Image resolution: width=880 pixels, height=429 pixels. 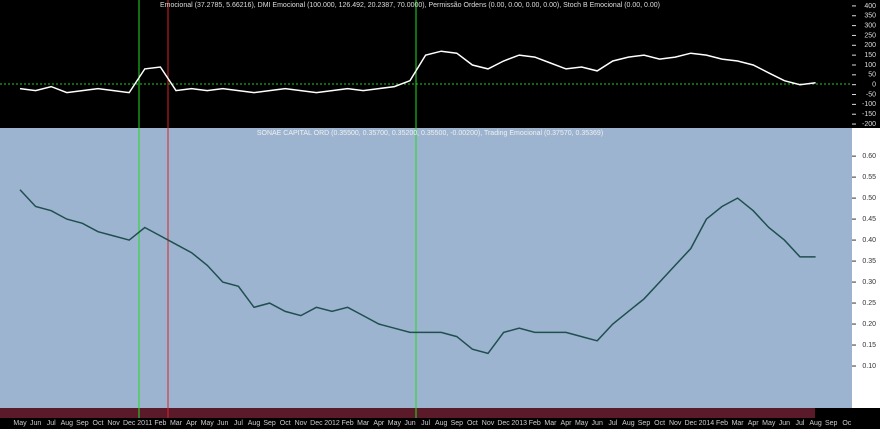 What do you see at coordinates (866, 268) in the screenshot?
I see `price-axis-bg` at bounding box center [866, 268].